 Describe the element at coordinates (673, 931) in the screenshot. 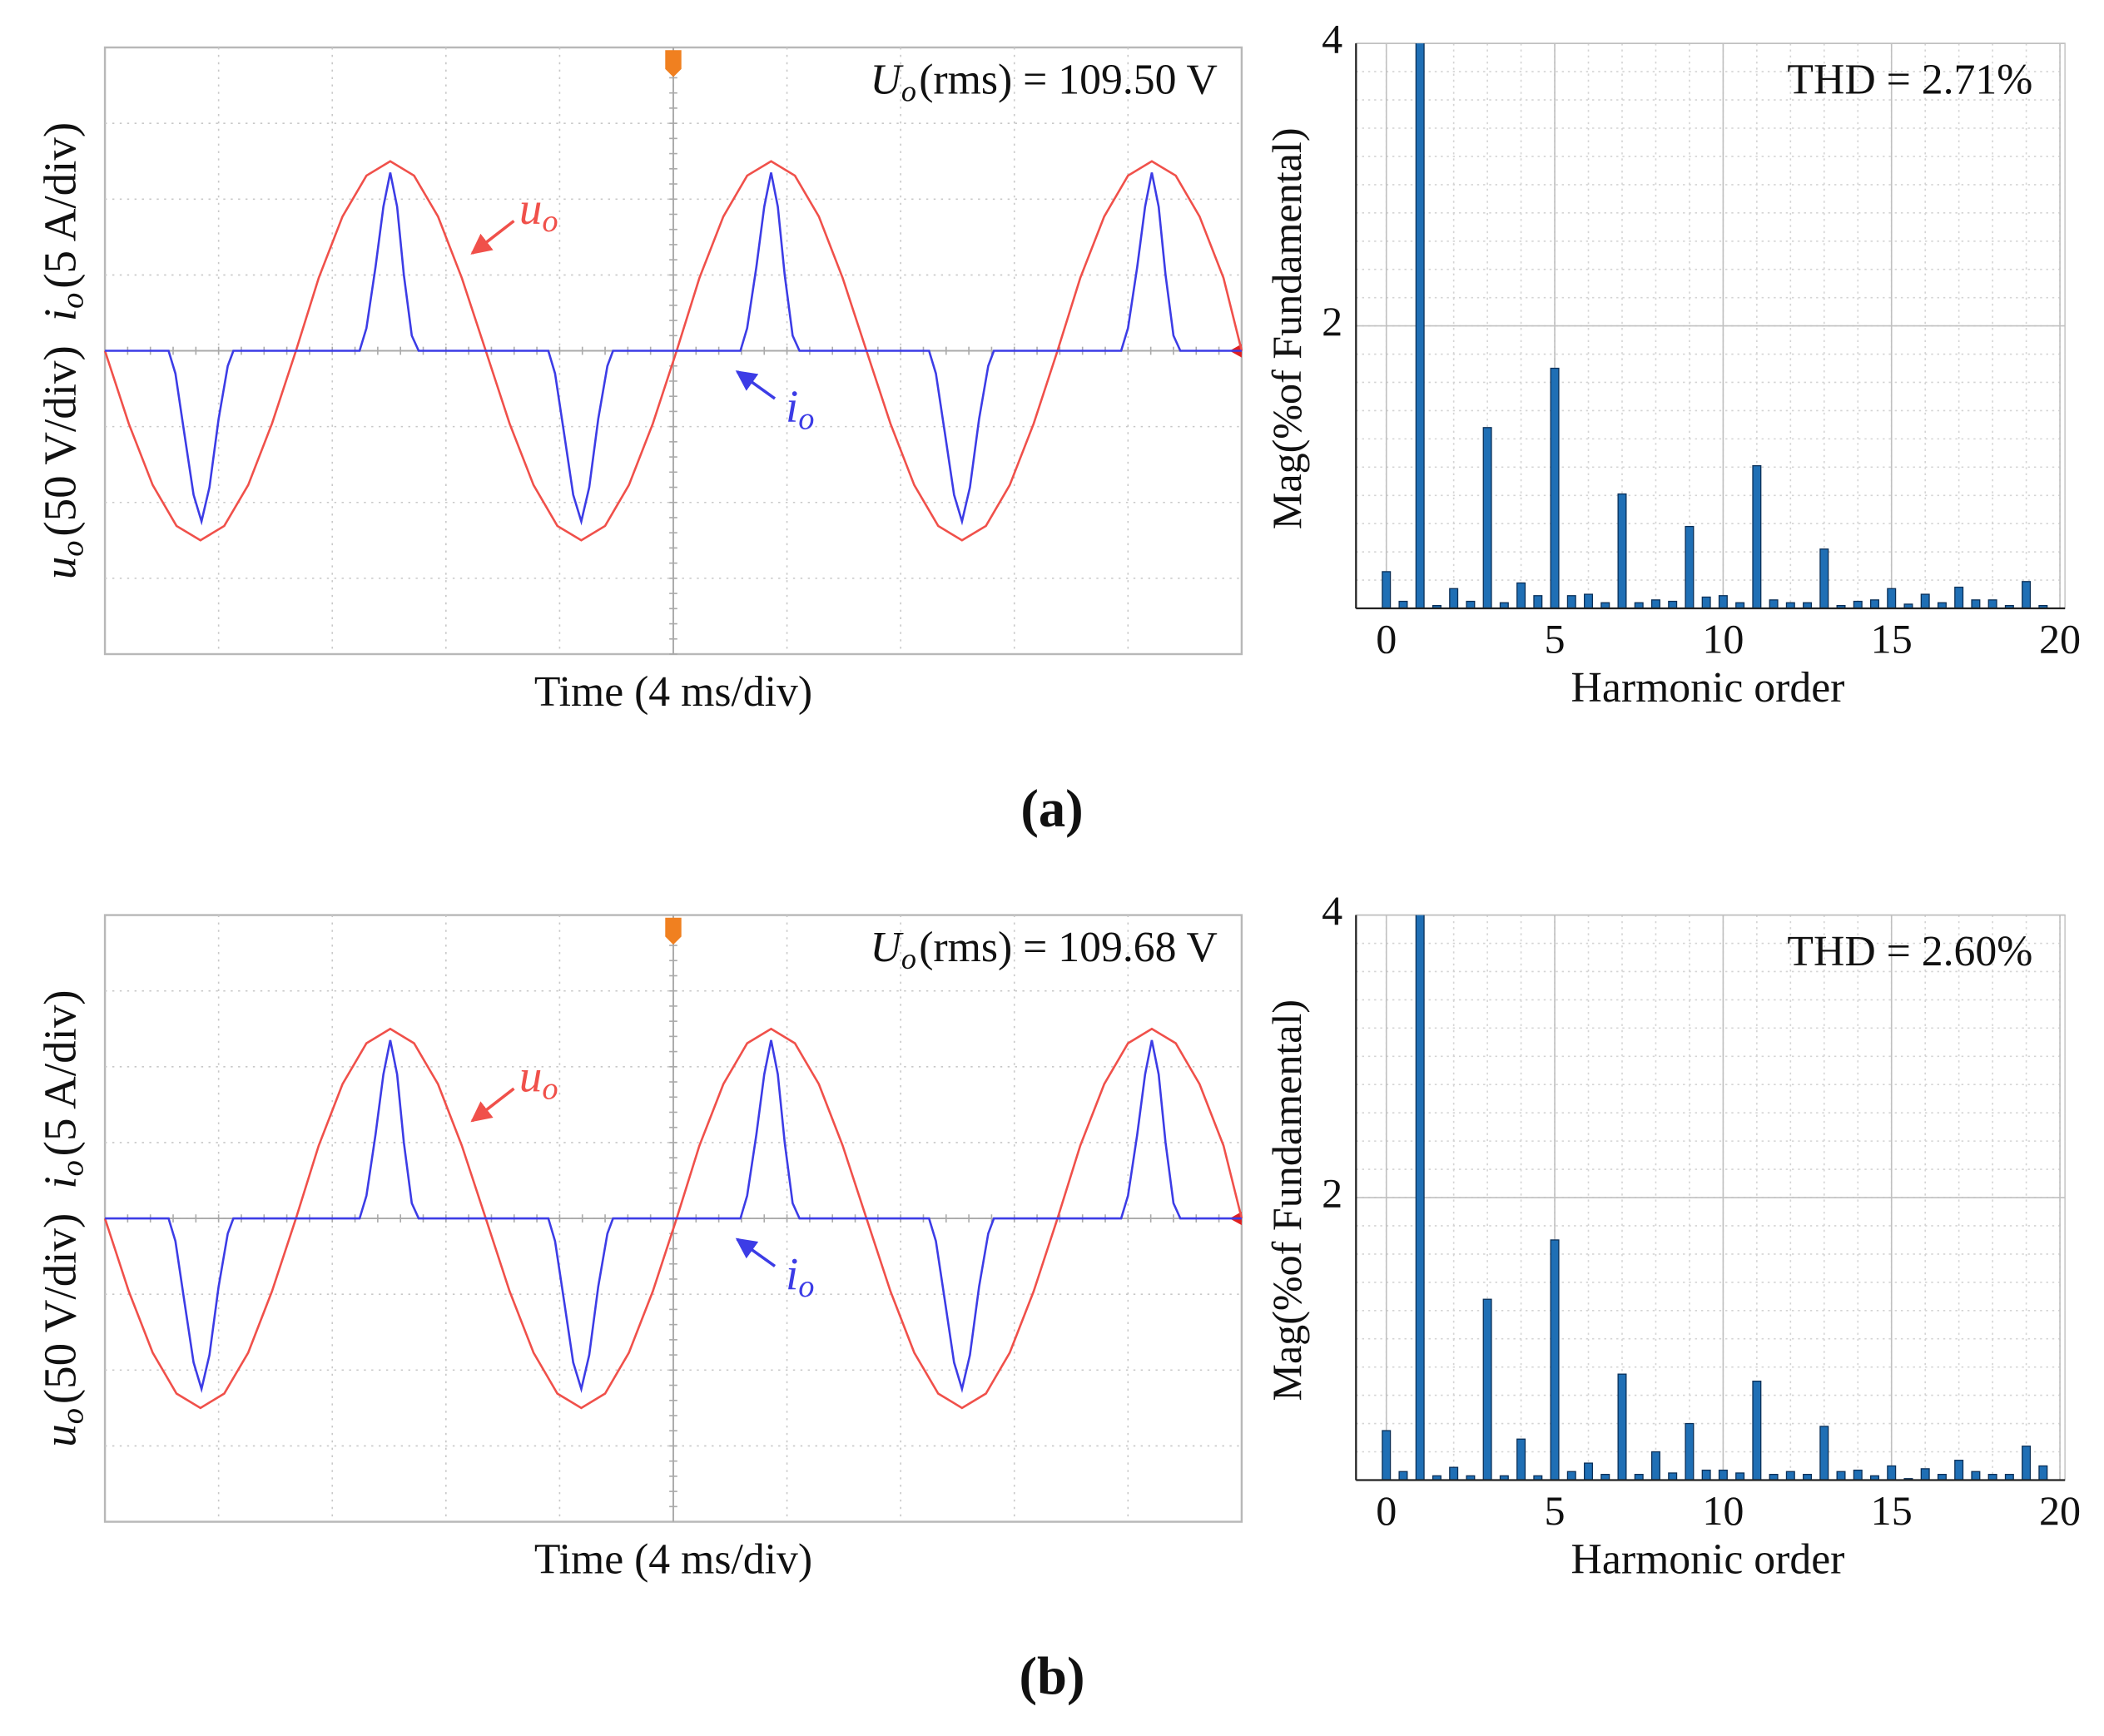

I see `trigger-marker` at that location.